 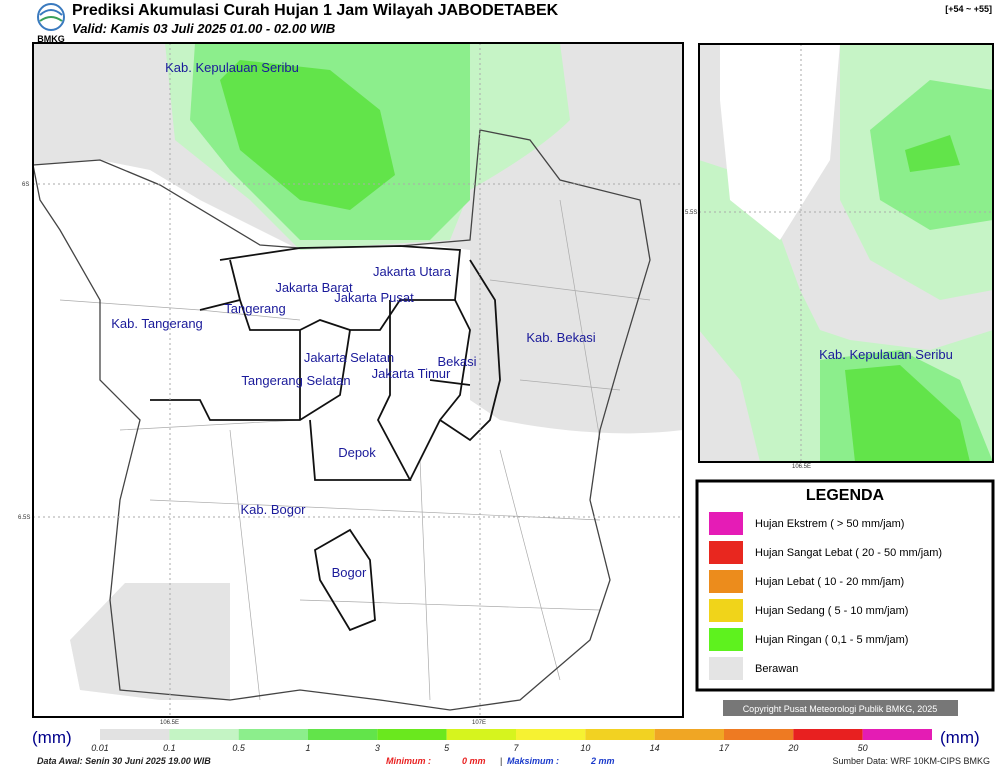 I want to click on lat-tick: 5.5S, so click(x=691, y=213).